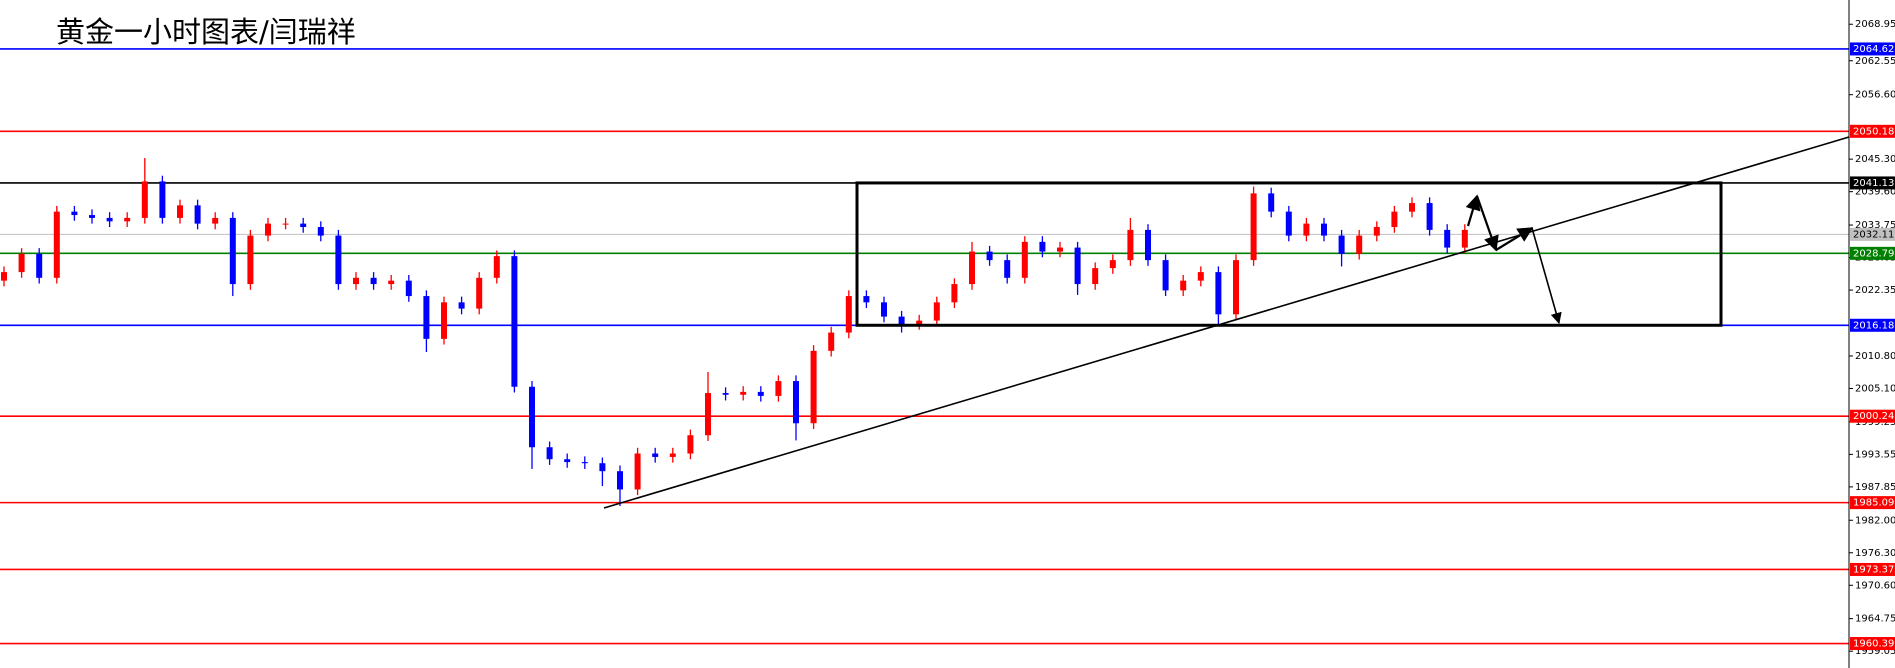  What do you see at coordinates (1875, 225) in the screenshot?
I see `y-tick-label: 2033.75` at bounding box center [1875, 225].